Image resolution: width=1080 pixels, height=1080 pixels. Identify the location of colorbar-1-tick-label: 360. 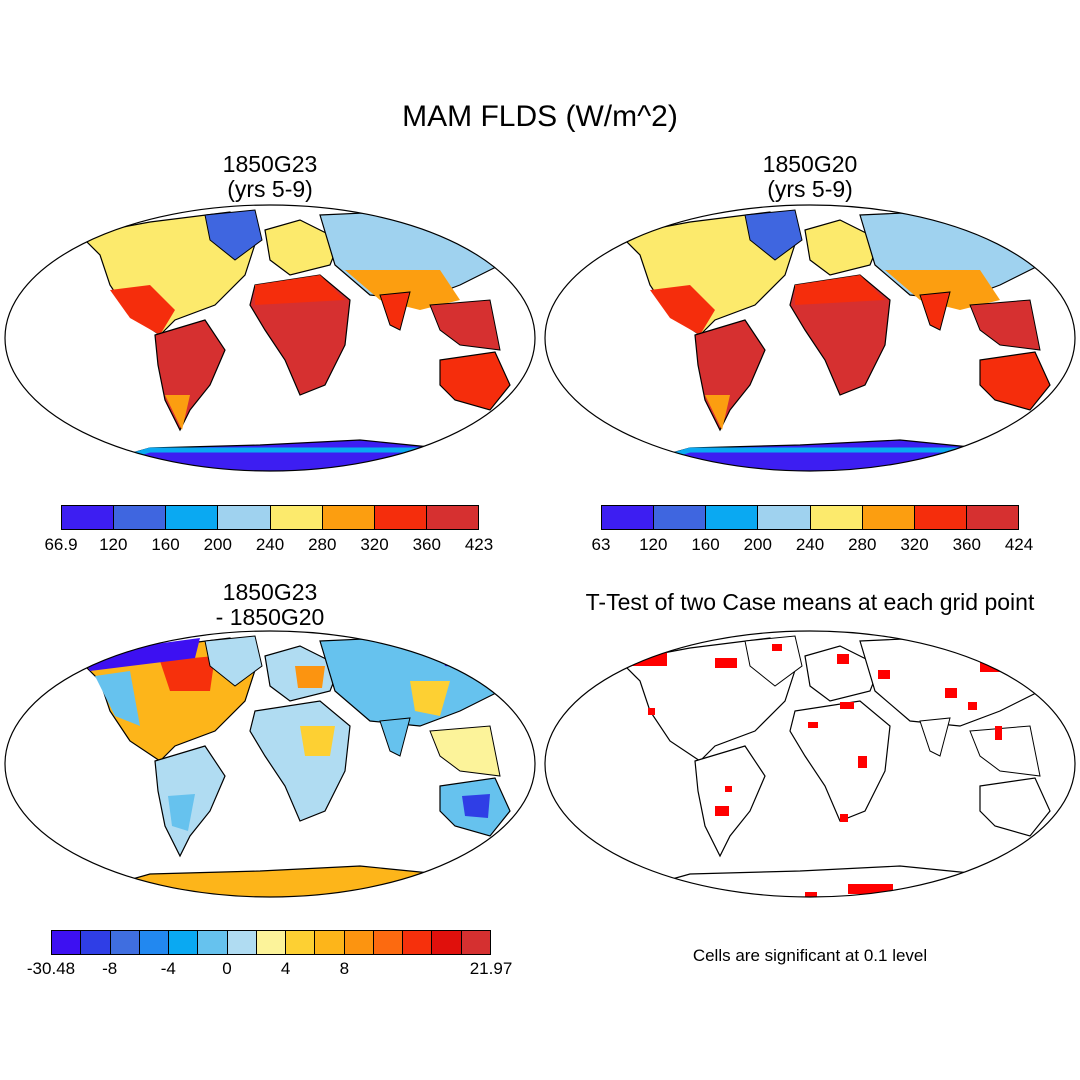
(426, 544).